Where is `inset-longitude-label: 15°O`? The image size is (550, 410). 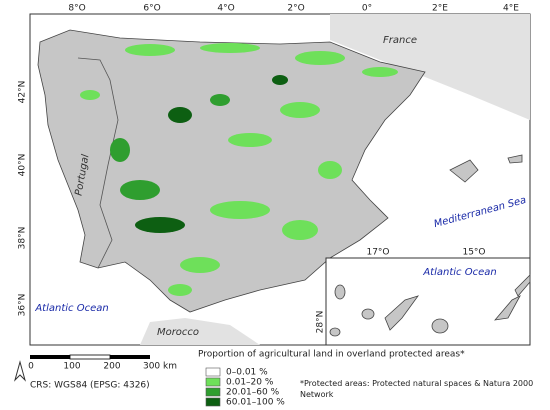 inset-longitude-label: 15°O is located at coordinates (473, 253).